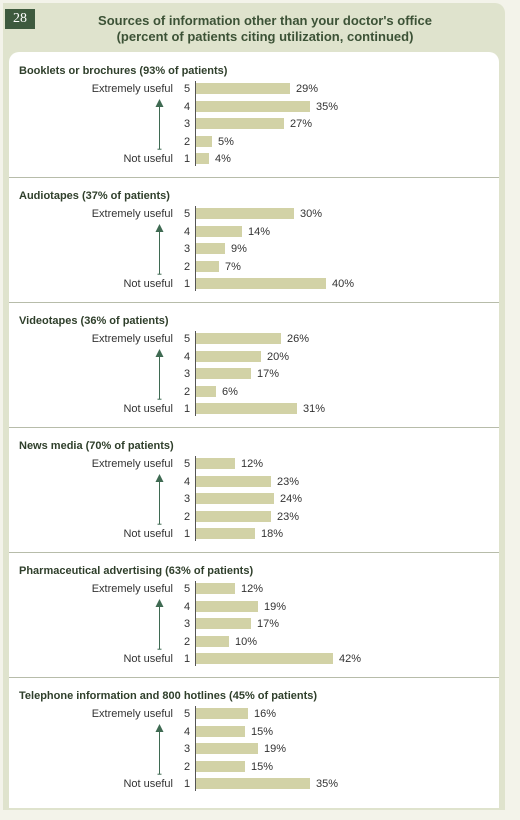  What do you see at coordinates (265, 714) in the screenshot?
I see `bar-value-label: 16%` at bounding box center [265, 714].